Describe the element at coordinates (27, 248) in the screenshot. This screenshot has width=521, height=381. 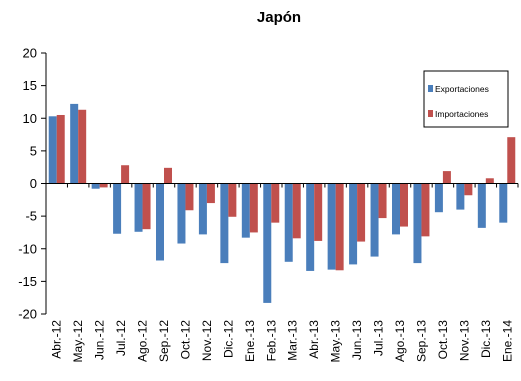
I see `y-tick-label: -10` at that location.